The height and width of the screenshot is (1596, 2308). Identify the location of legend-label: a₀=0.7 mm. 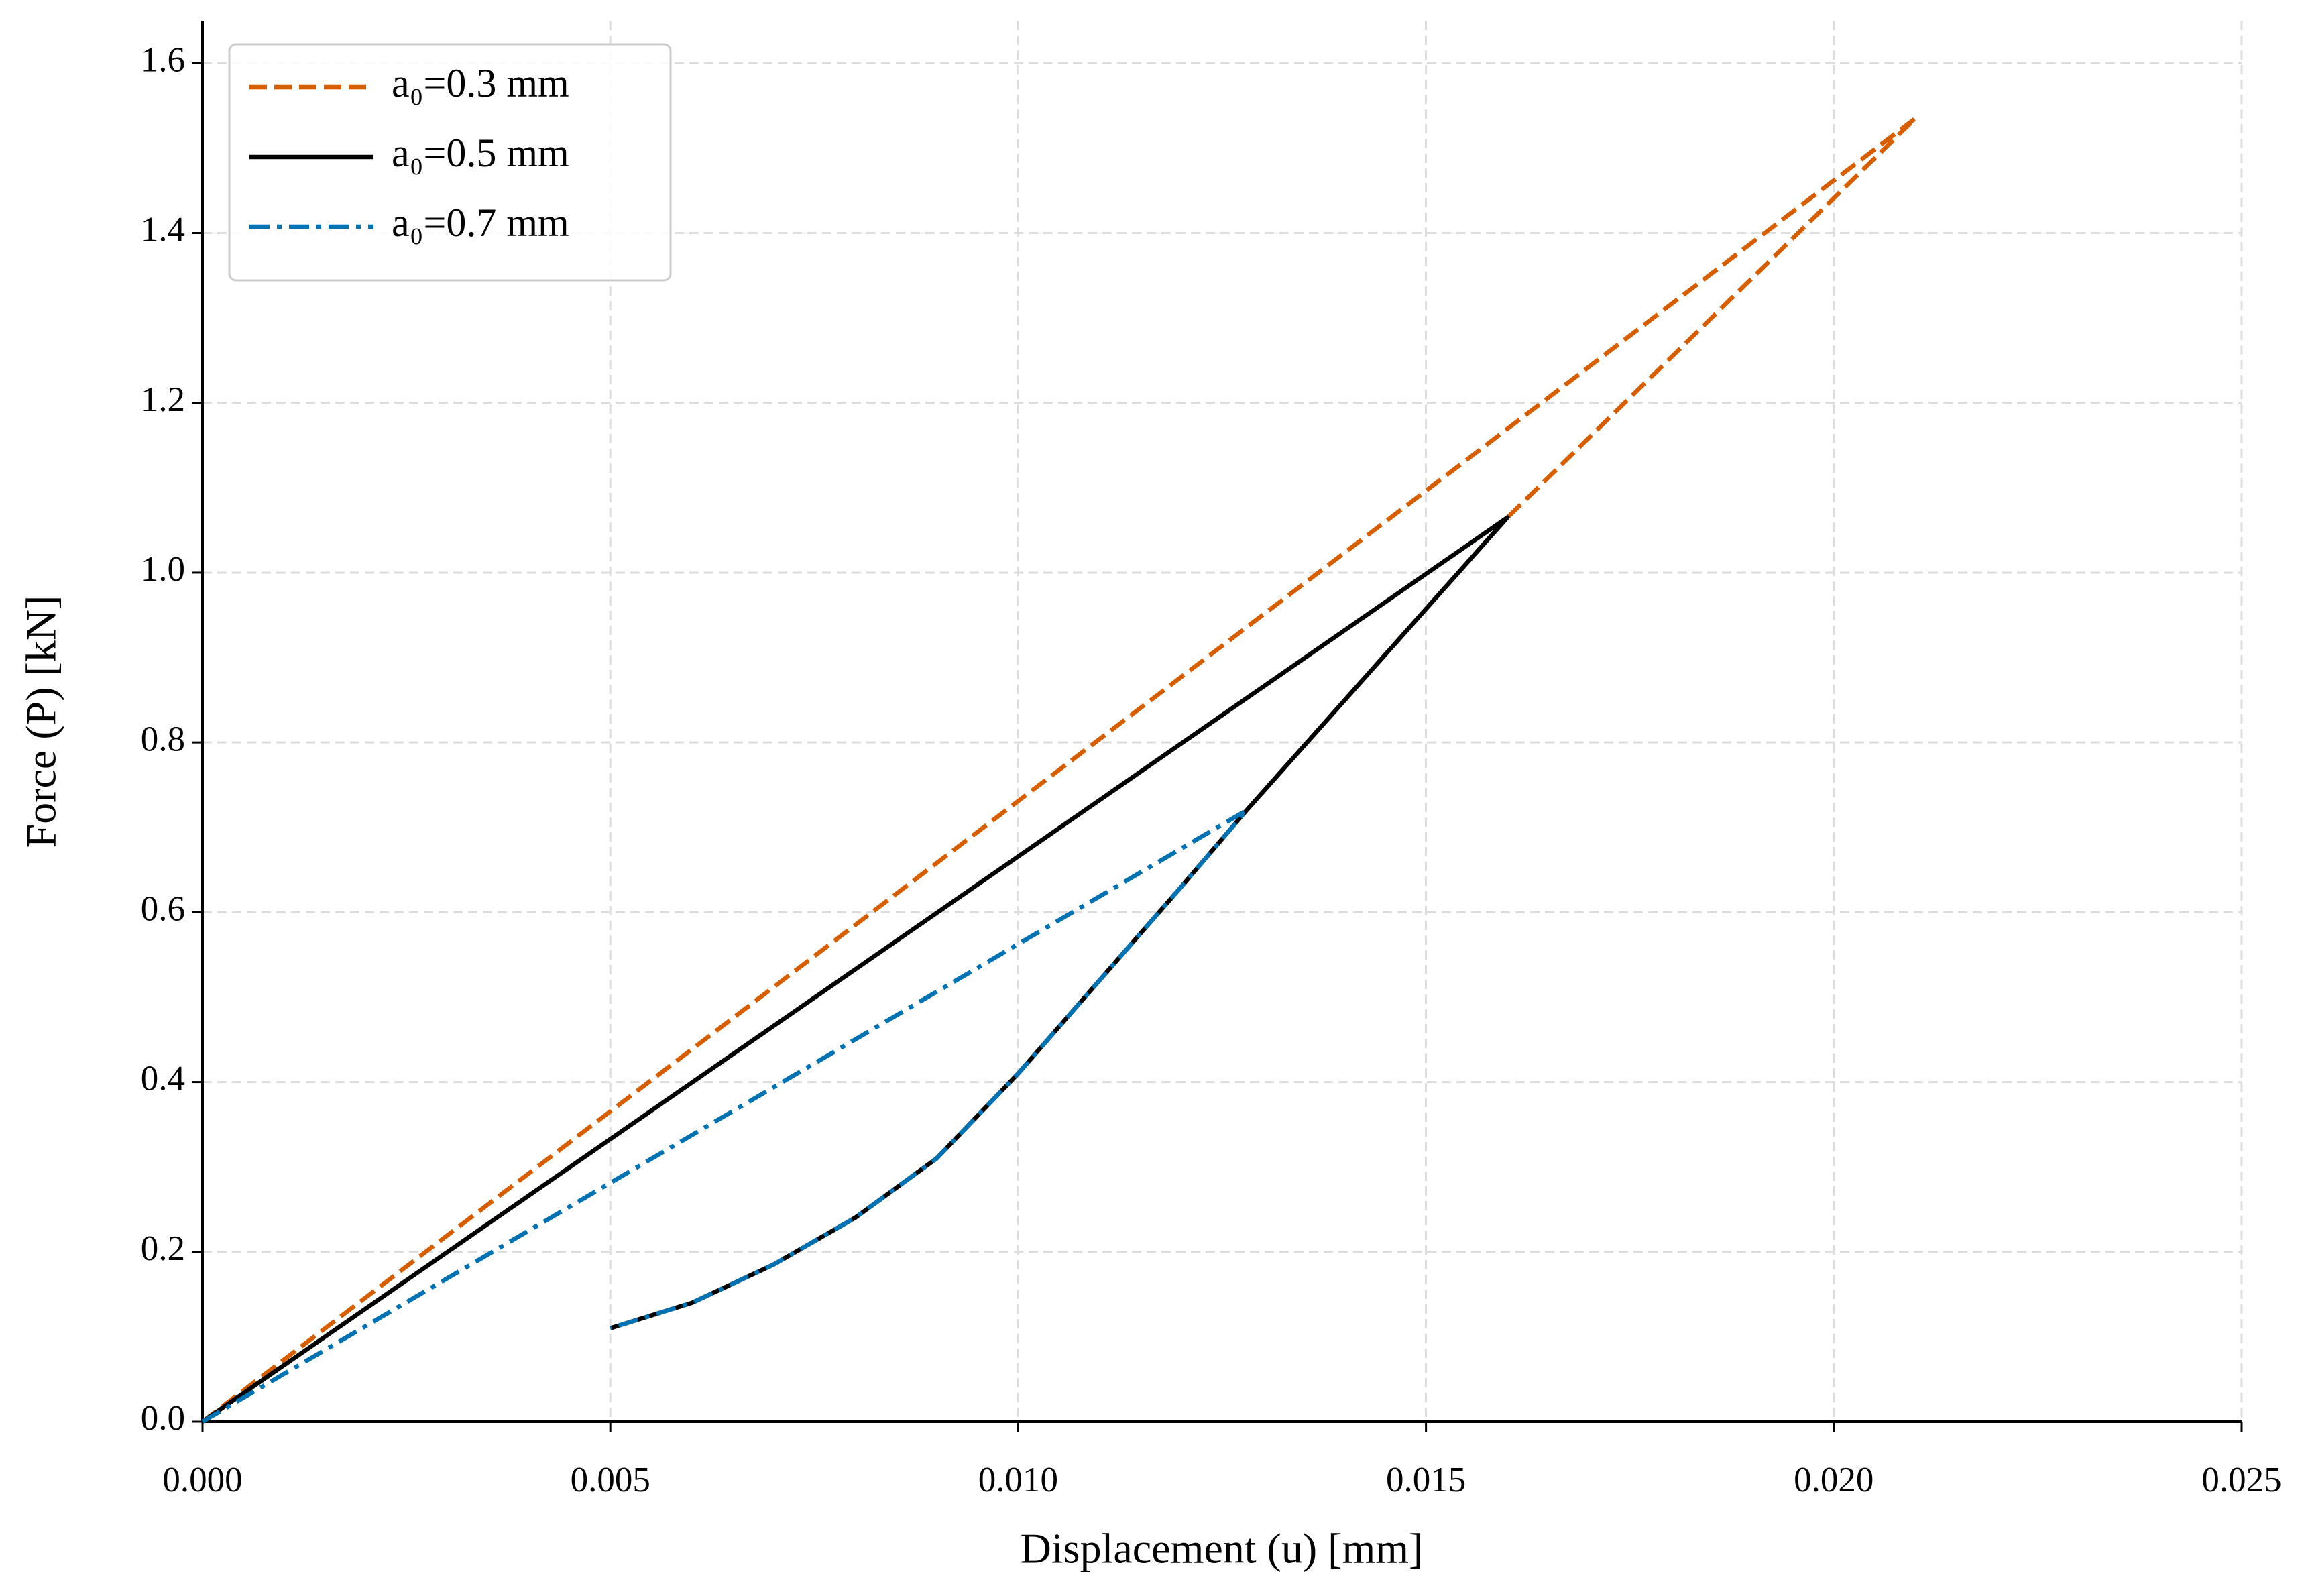
(480, 223).